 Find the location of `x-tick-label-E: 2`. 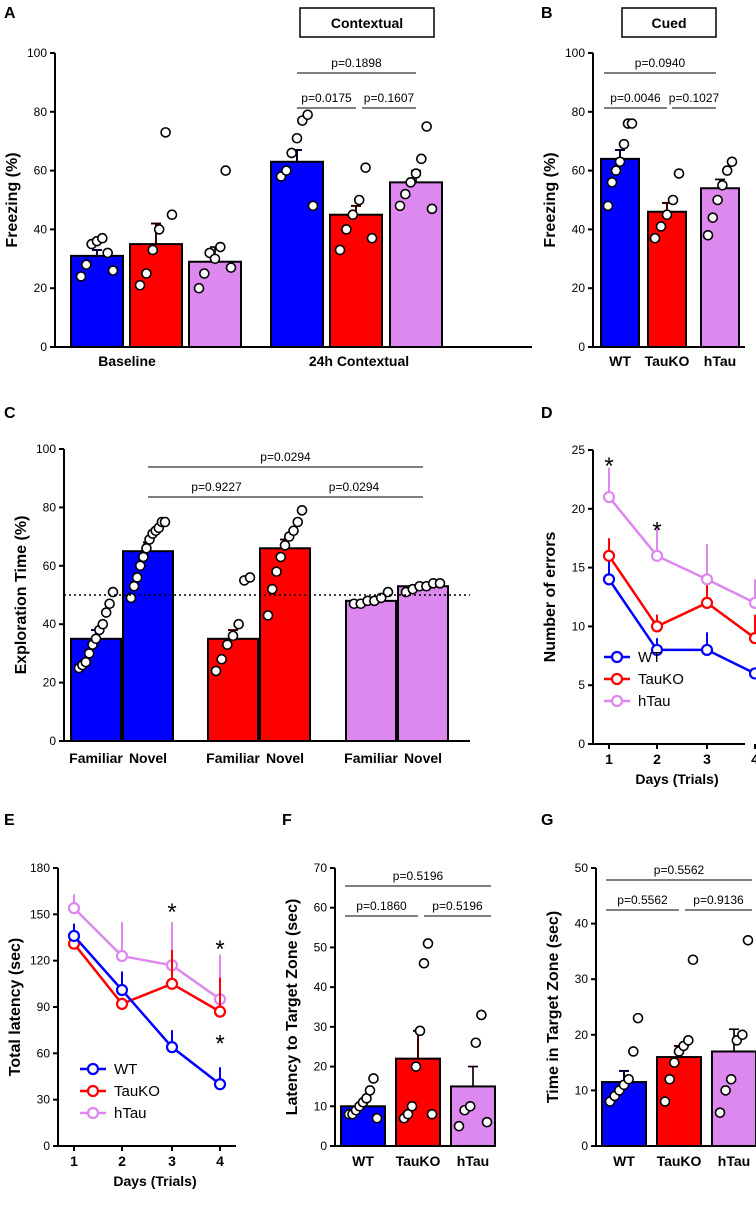

x-tick-label-E: 2 is located at coordinates (122, 1161).